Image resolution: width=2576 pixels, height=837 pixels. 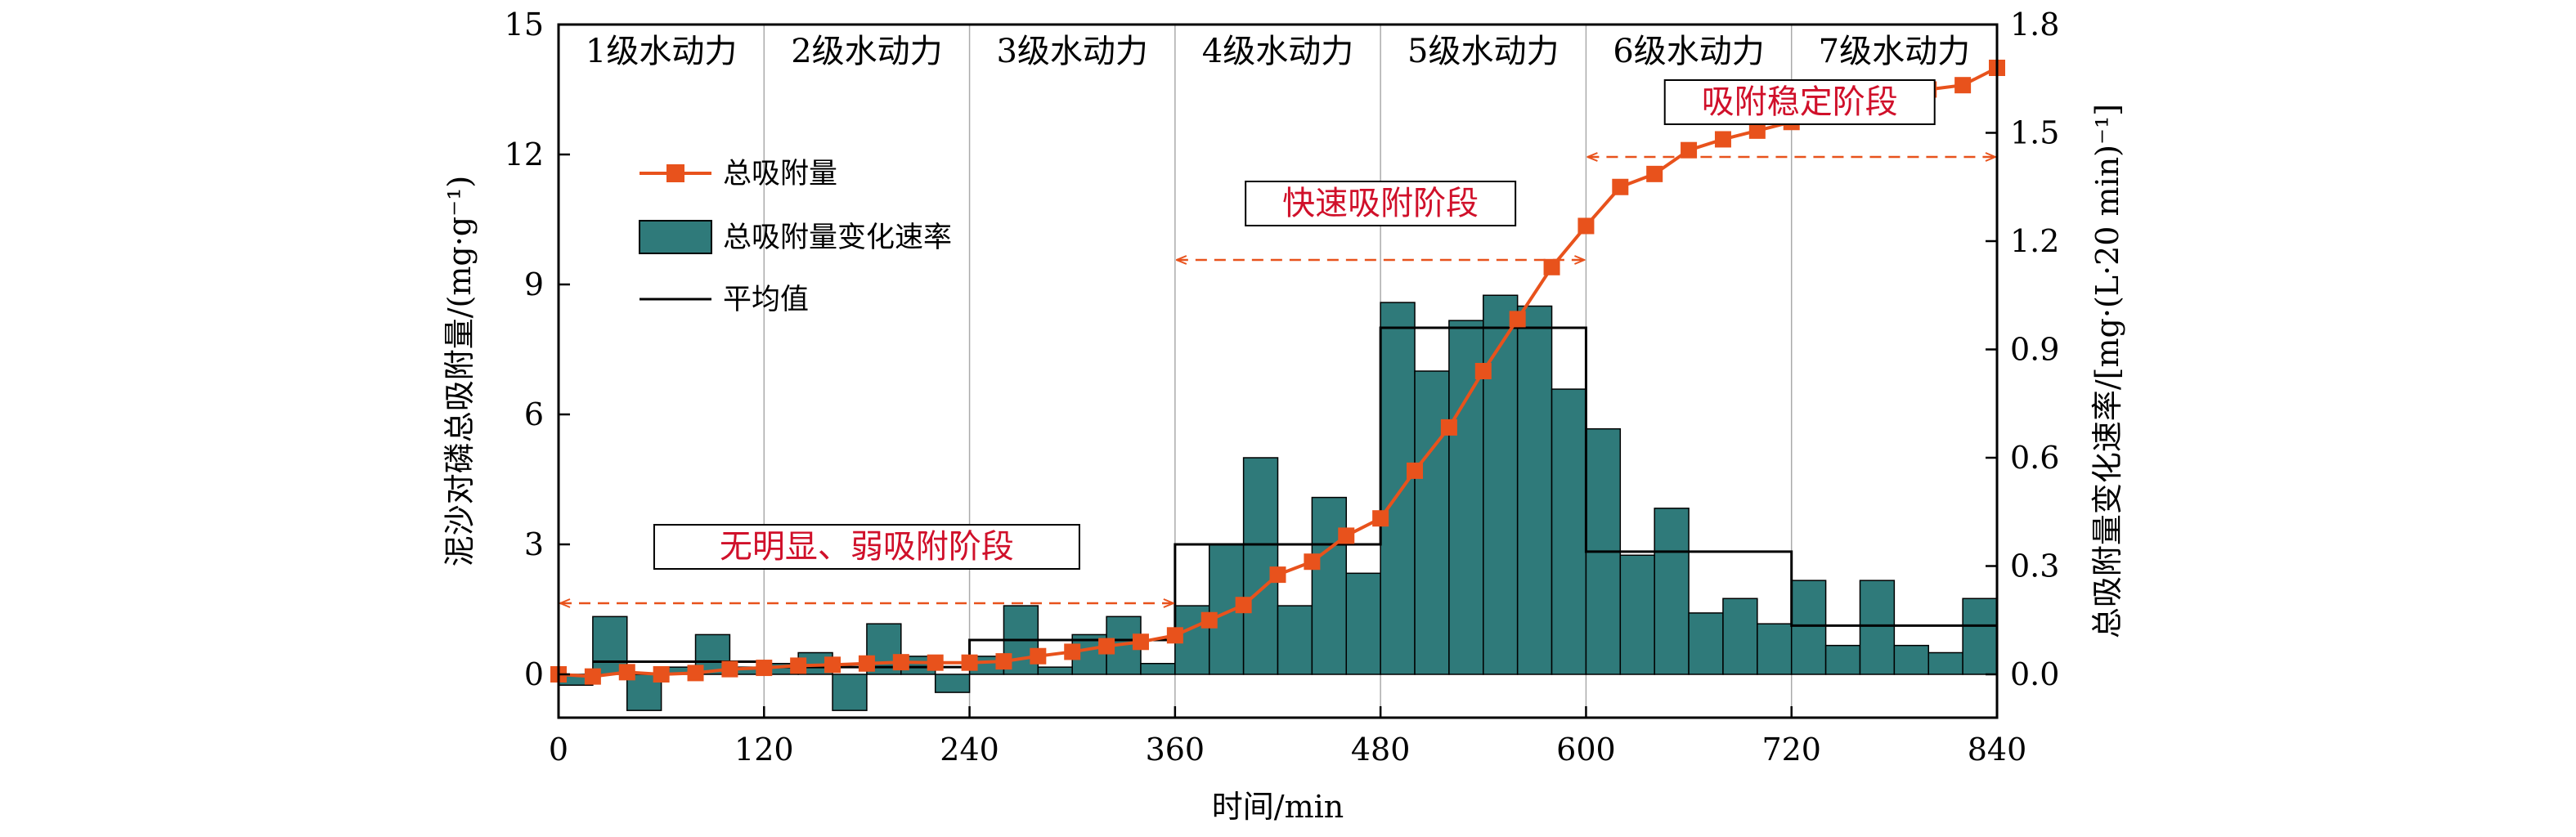 I want to click on y-right-tick-label: 1.5, so click(x=2035, y=133).